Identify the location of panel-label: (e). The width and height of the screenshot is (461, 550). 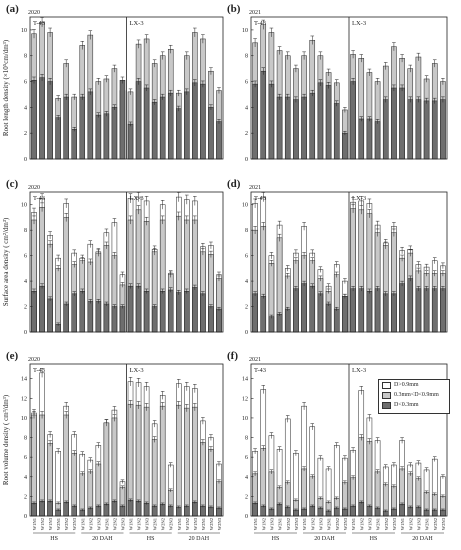
(12, 356).